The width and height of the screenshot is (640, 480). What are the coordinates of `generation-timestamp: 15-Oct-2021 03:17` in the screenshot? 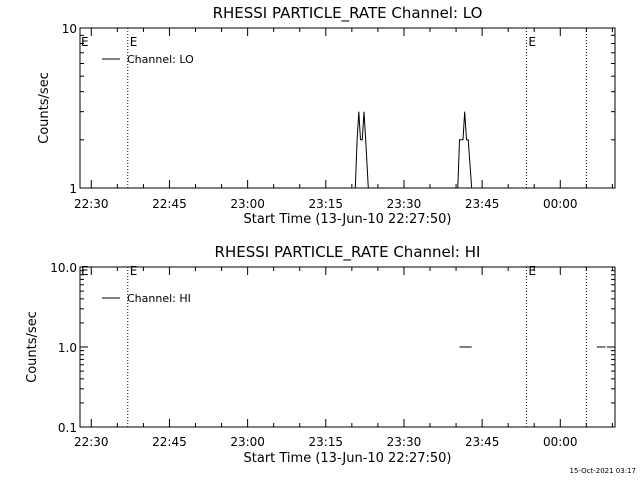 It's located at (602, 471).